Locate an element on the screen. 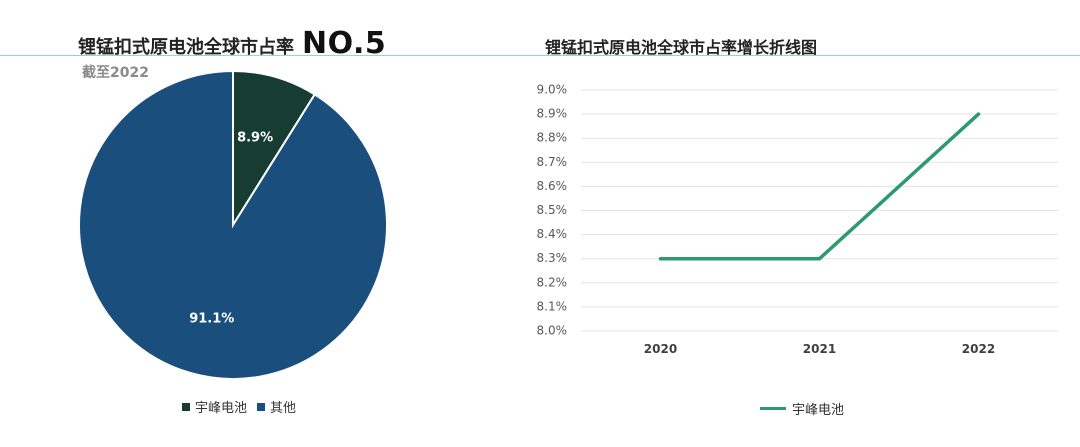 This screenshot has height=447, width=1080. pie-chart-title: 锂锰扣式原电池全球市占率 is located at coordinates (186, 47).